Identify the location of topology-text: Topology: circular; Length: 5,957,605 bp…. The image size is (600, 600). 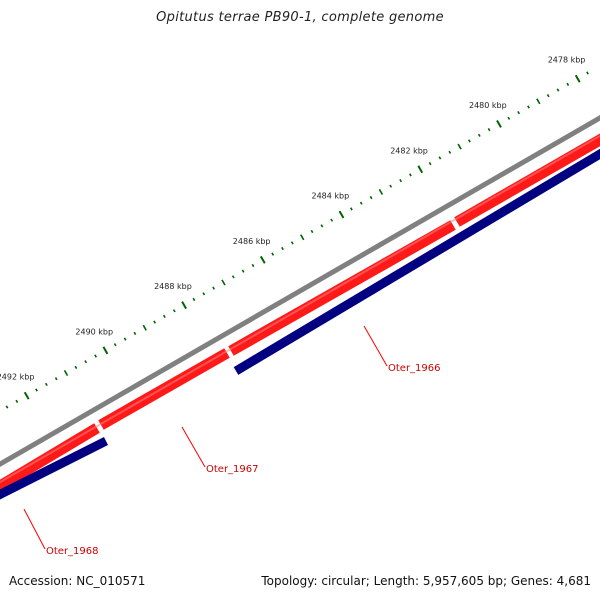
(426, 581).